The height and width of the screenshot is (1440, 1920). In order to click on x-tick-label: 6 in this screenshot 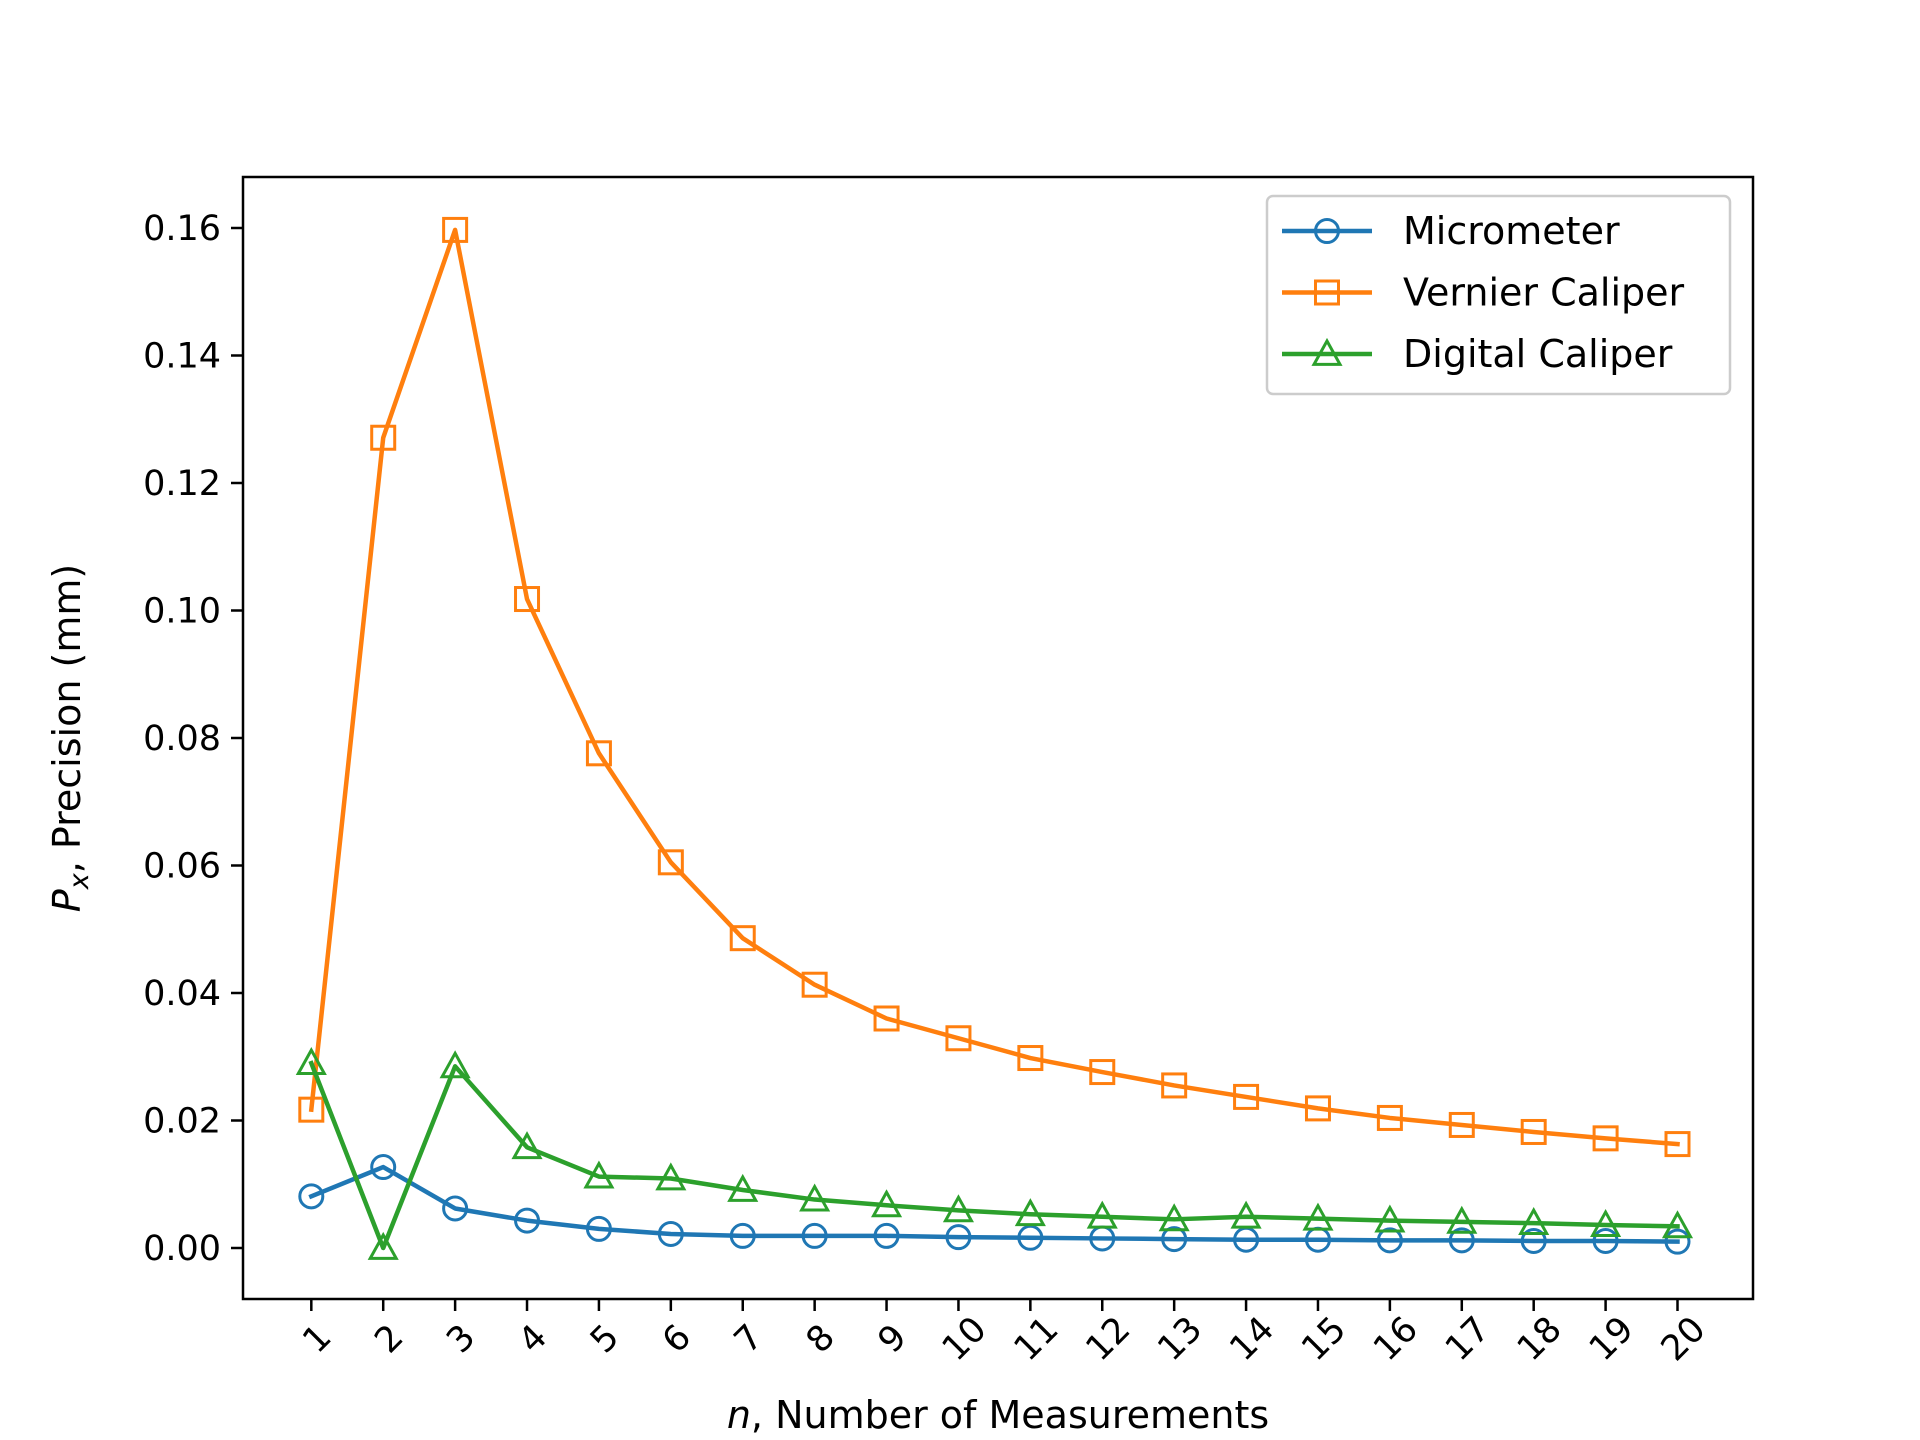, I will do `click(677, 1339)`.